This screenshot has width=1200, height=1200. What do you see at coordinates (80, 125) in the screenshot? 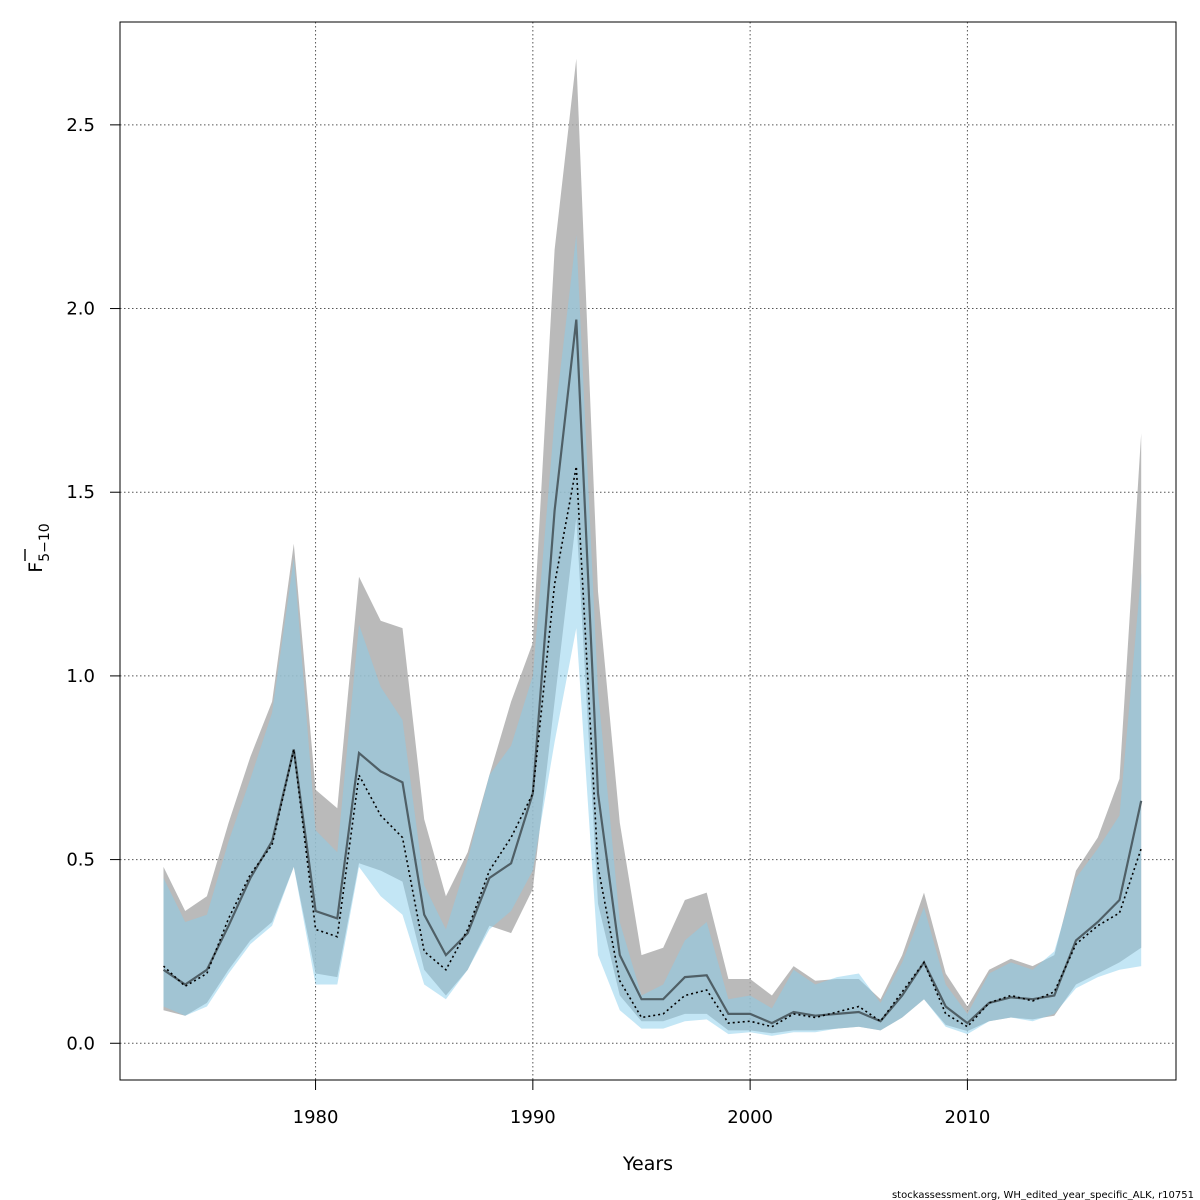
I see `y-tick-label: 2.5` at bounding box center [80, 125].